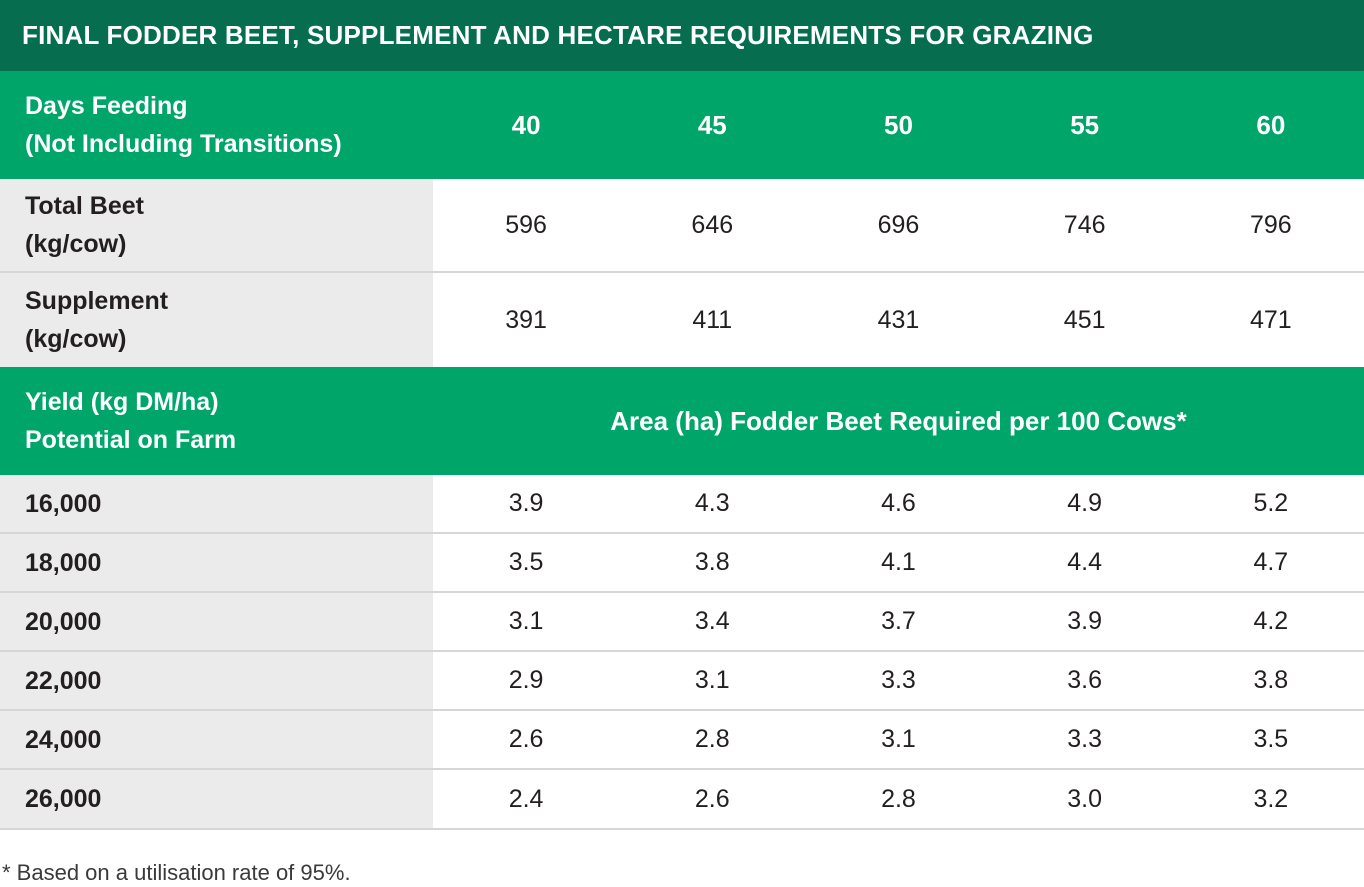  What do you see at coordinates (898, 503) in the screenshot?
I see `table-cell: 4.6` at bounding box center [898, 503].